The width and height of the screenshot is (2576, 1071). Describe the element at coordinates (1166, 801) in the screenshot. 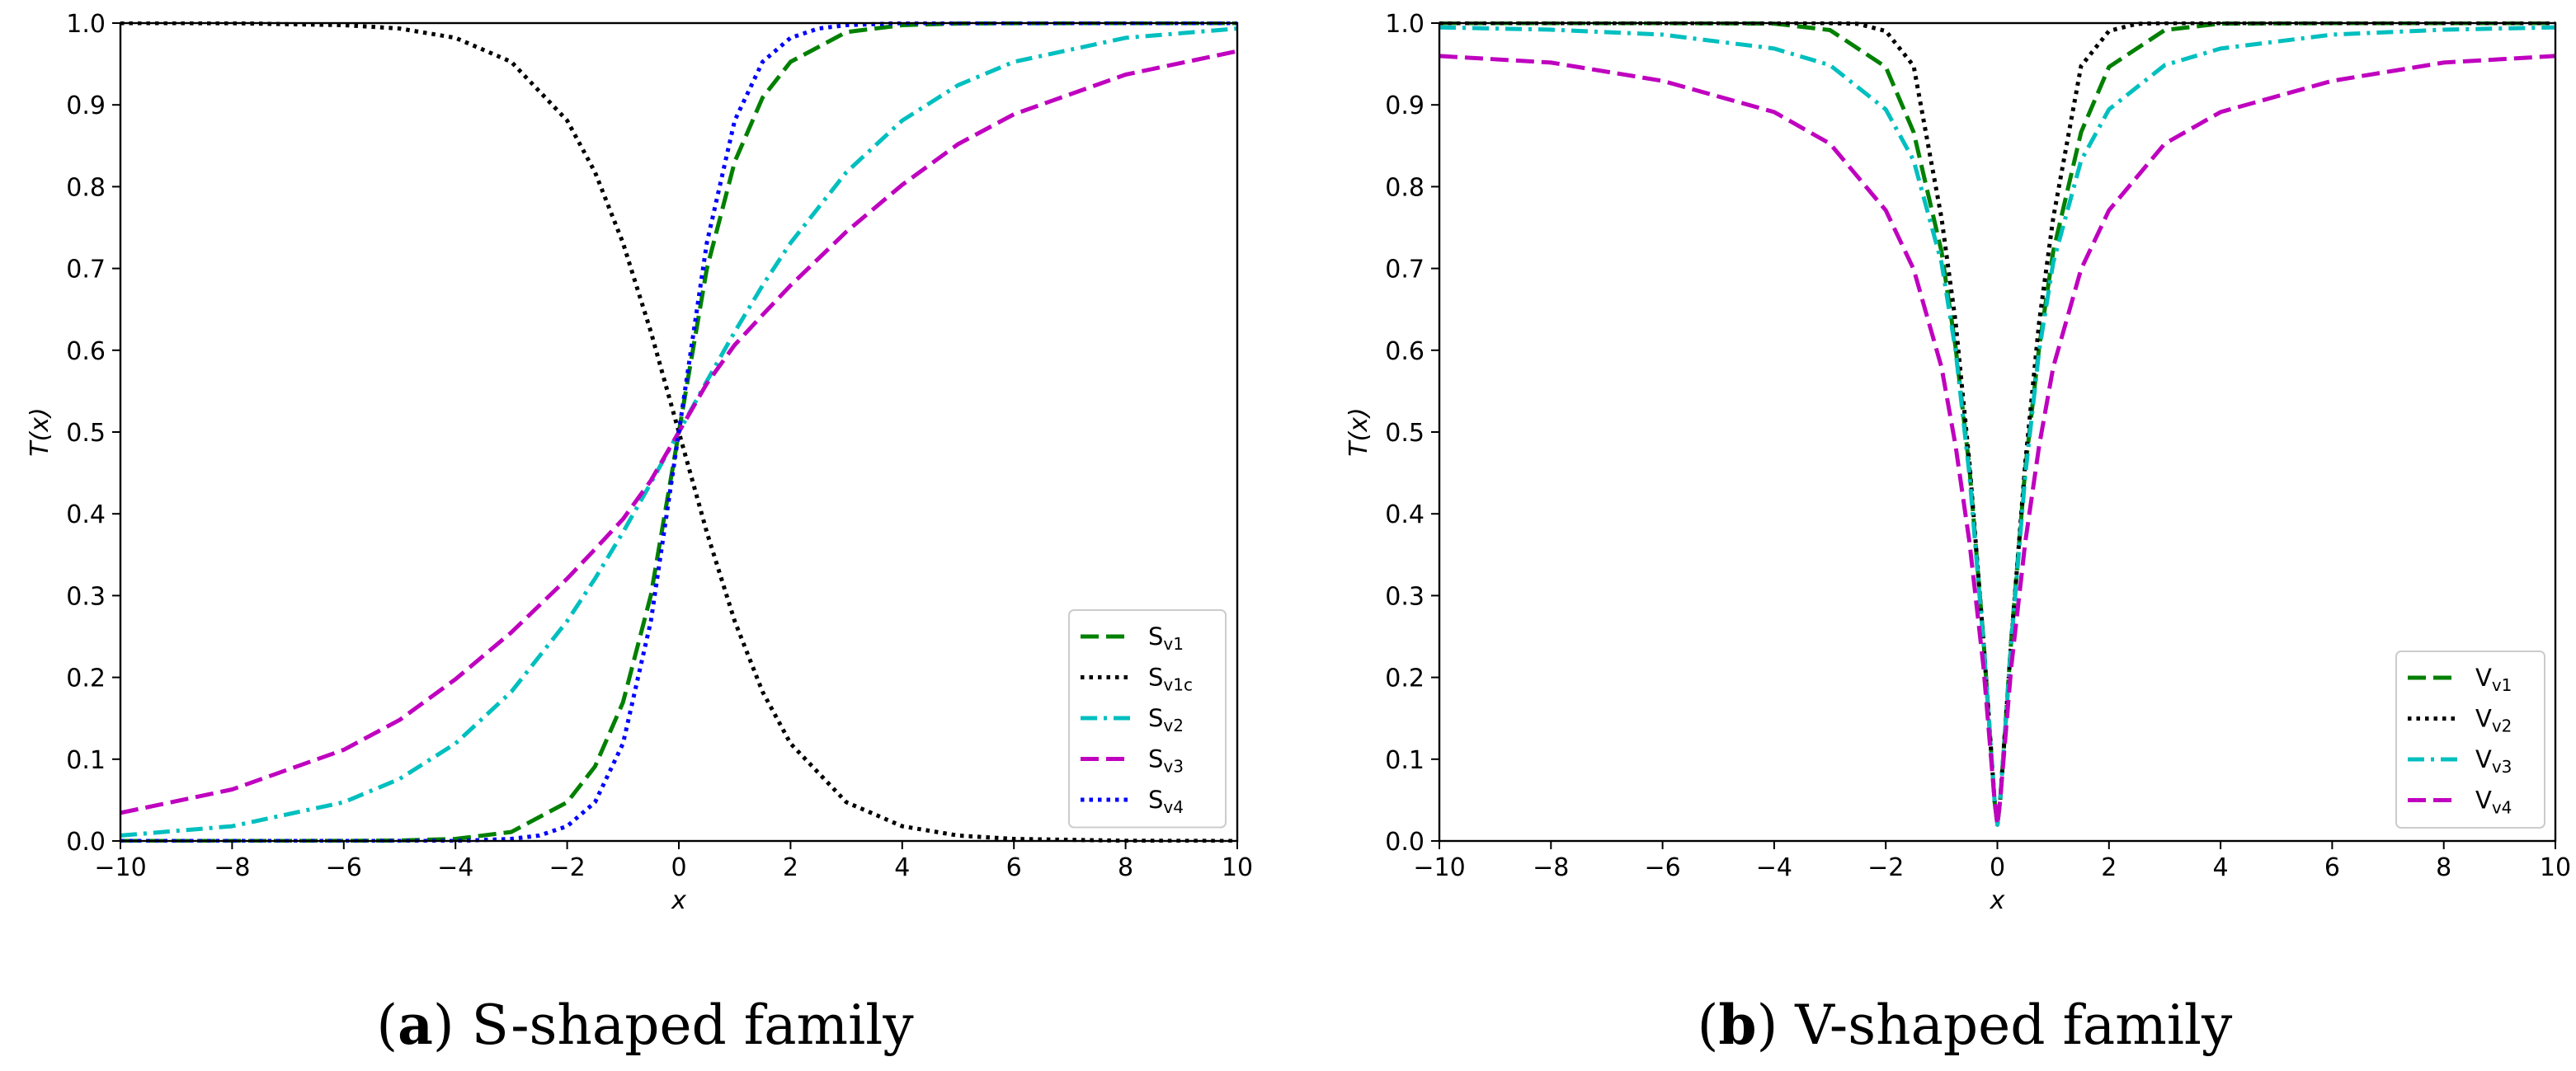

I see `legend-label-s-v4: Sv4` at that location.